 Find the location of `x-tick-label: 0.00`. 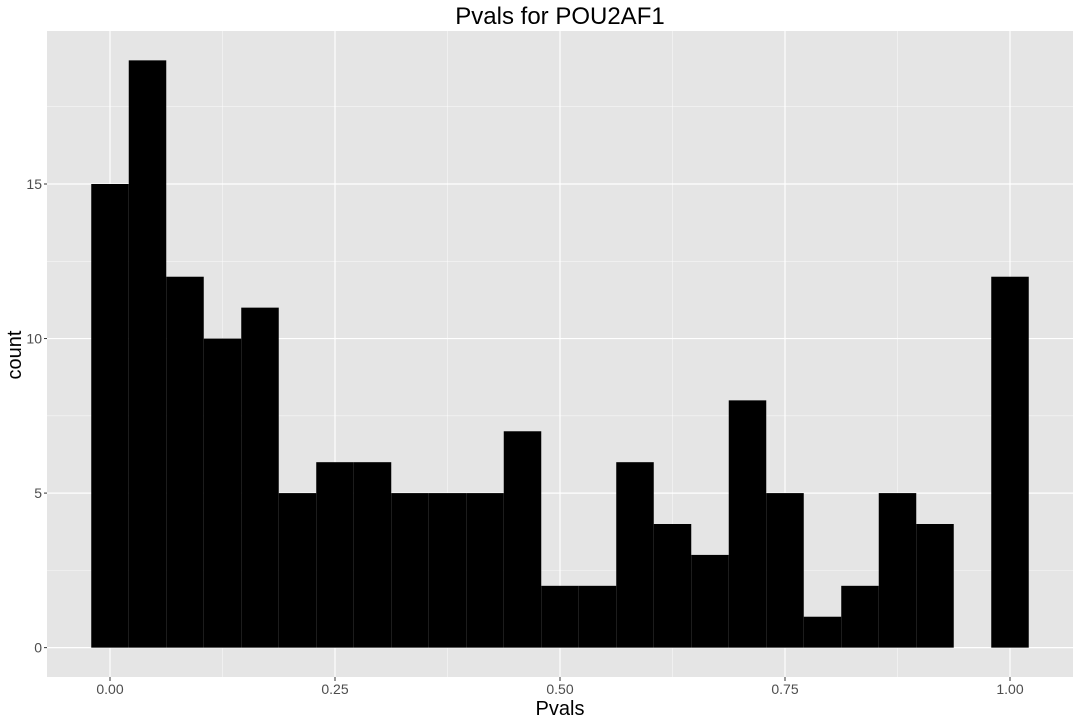

x-tick-label: 0.00 is located at coordinates (109, 689).